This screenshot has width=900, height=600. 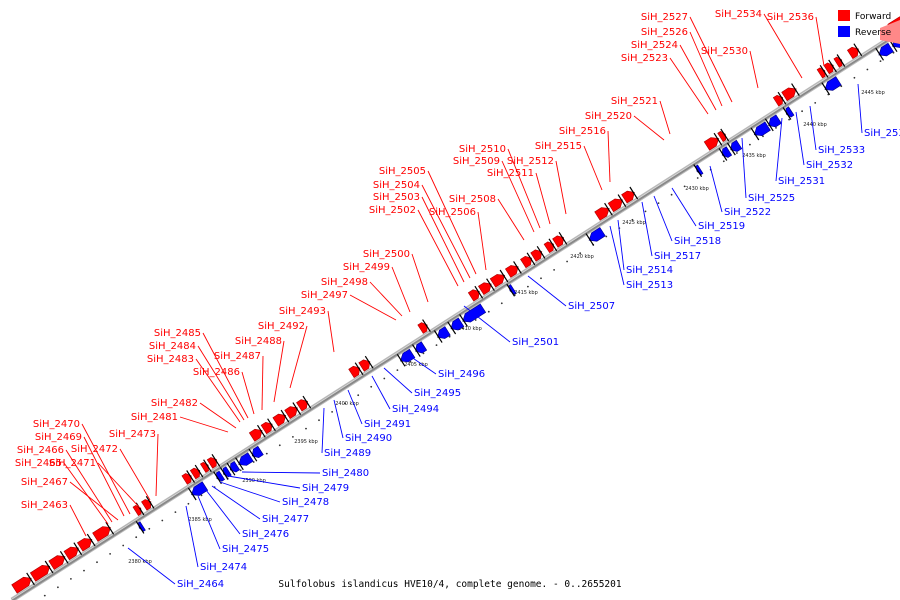 I want to click on forward-gene-label: SiH_2481, so click(x=154, y=417).